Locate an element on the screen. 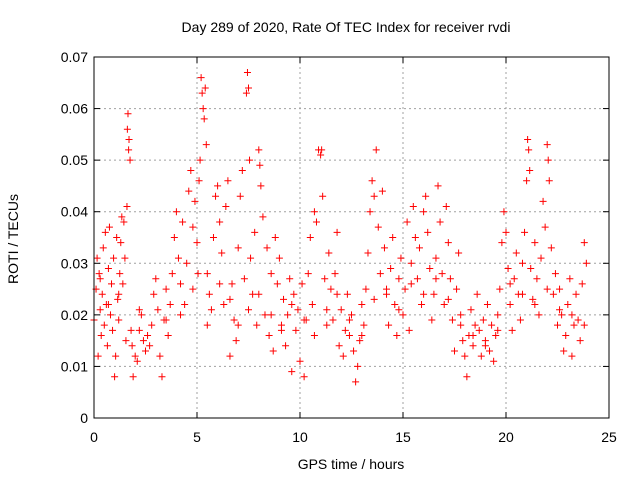 This screenshot has width=640, height=480. x-tick-label: 15 is located at coordinates (403, 437).